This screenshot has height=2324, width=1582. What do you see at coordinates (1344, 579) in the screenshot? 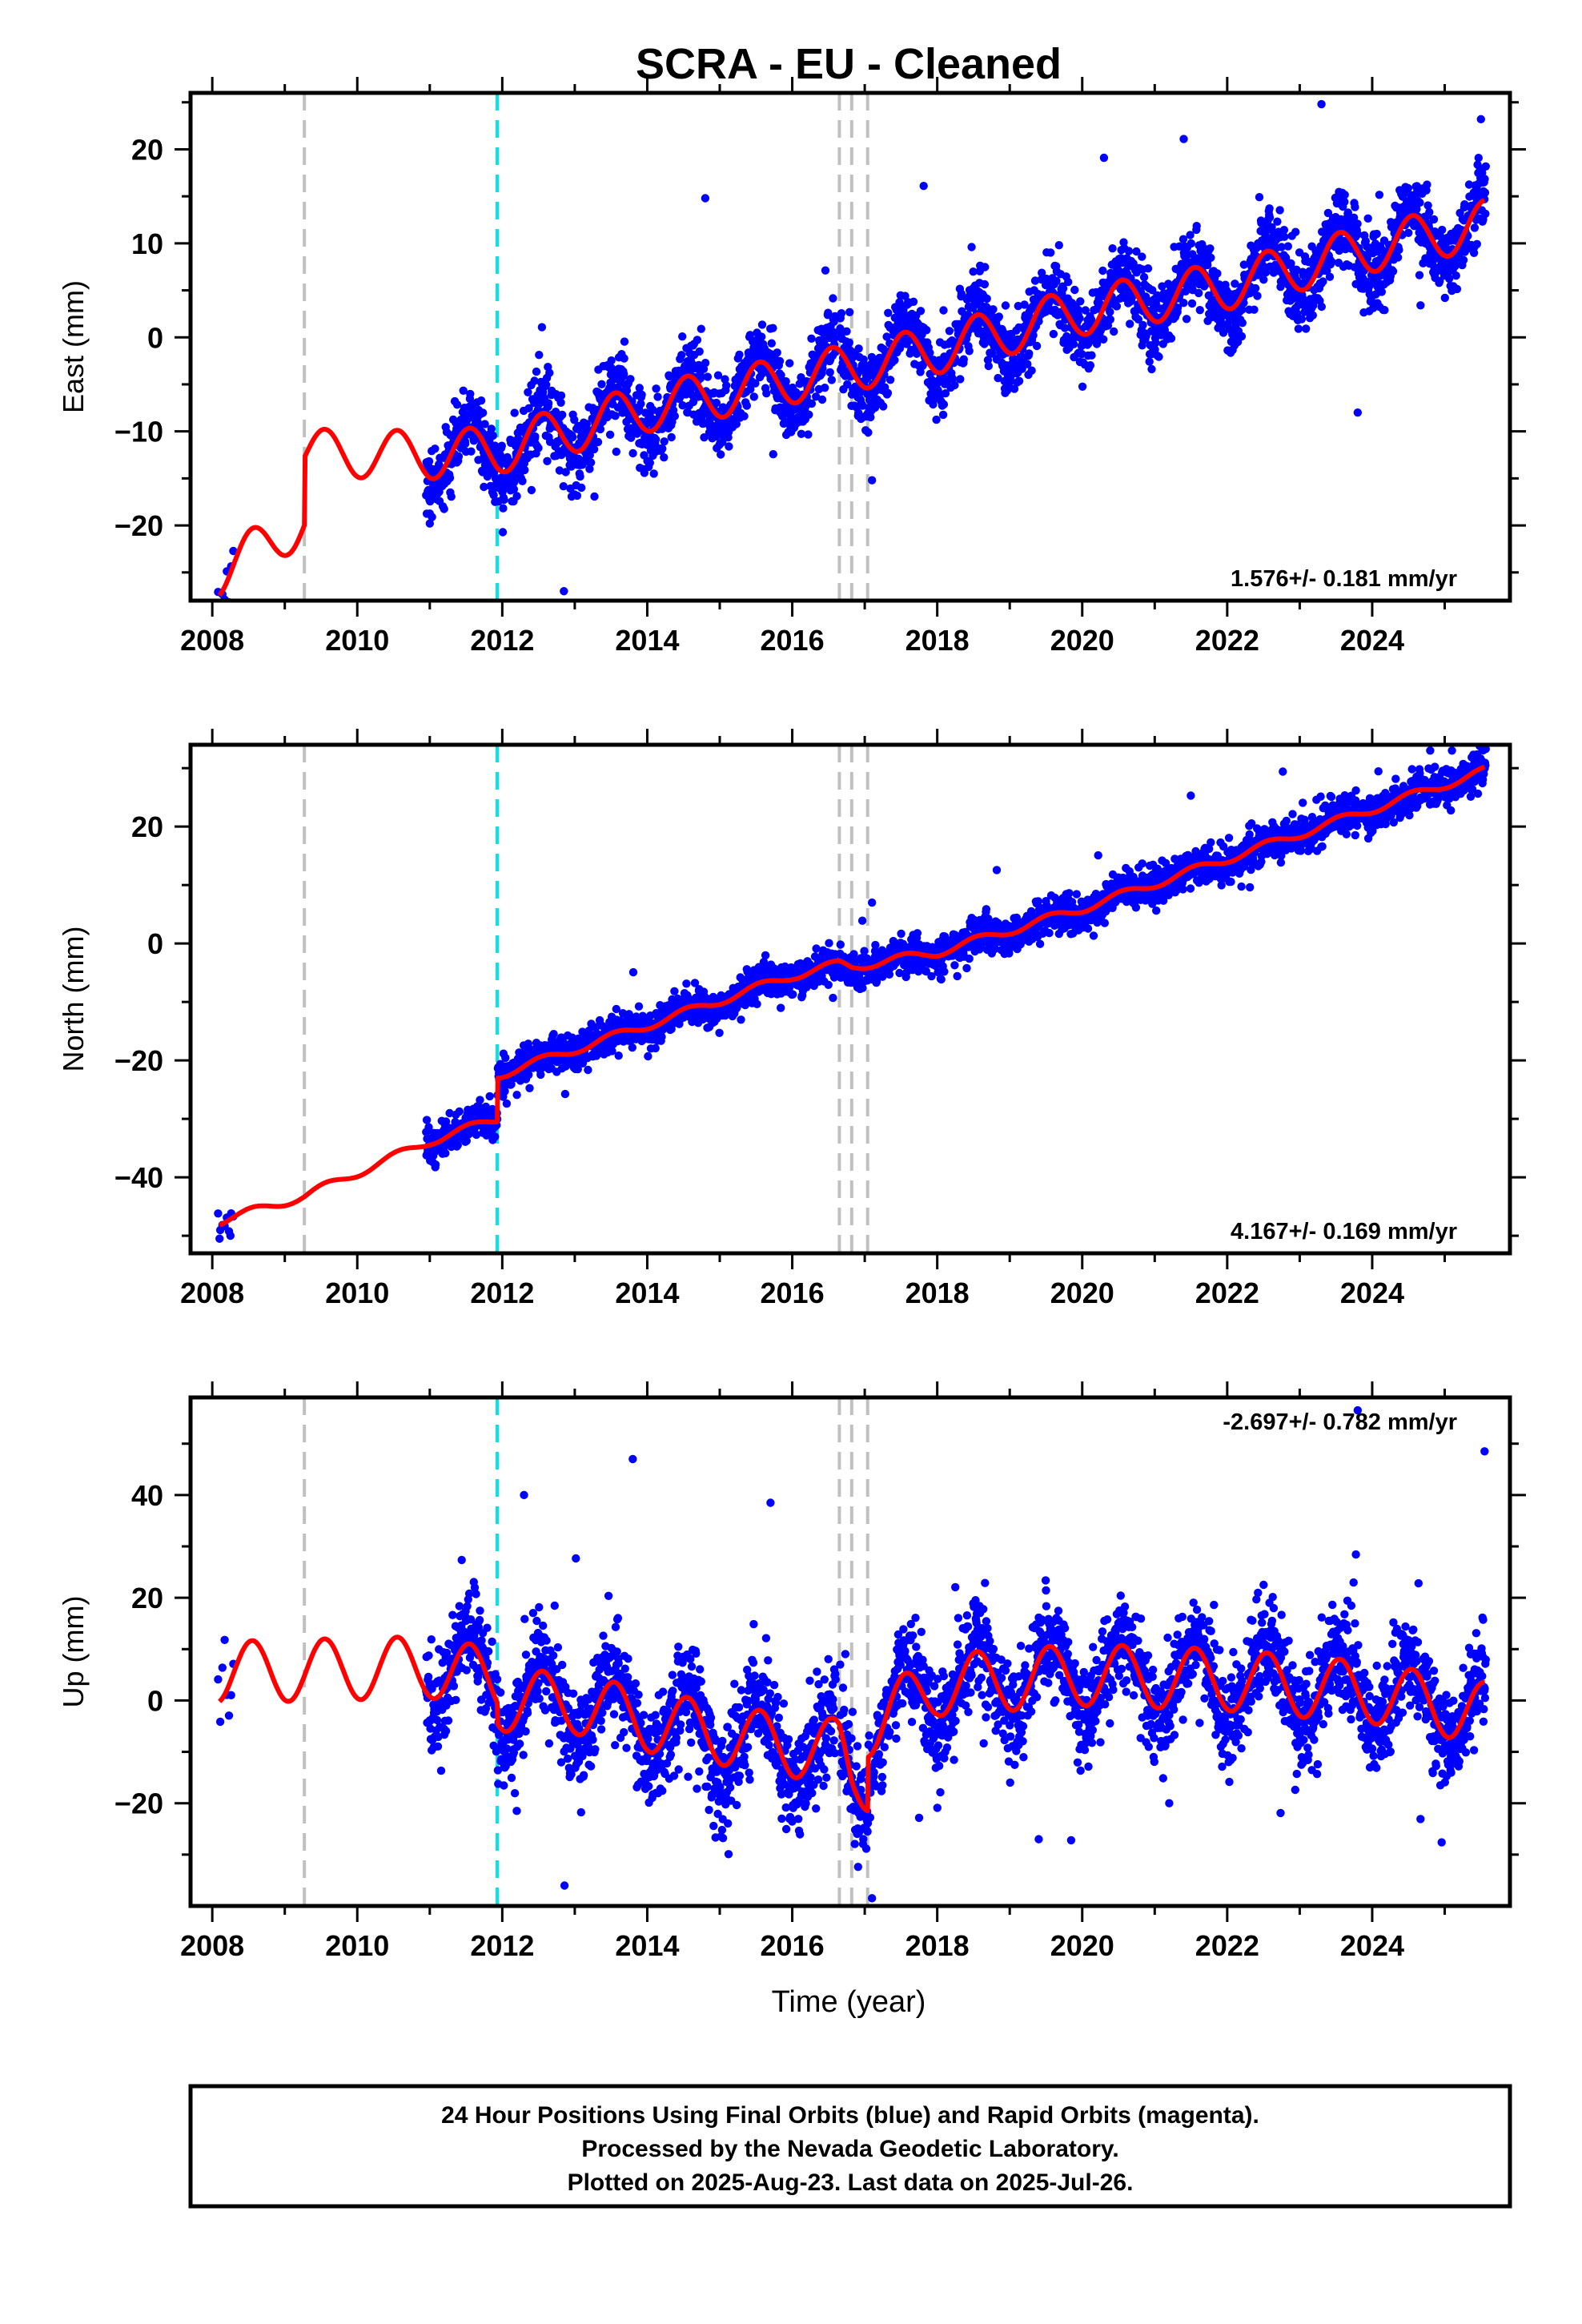
I see `rate-annotation-east: 1.576+/- 0.181 mm/yr` at bounding box center [1344, 579].